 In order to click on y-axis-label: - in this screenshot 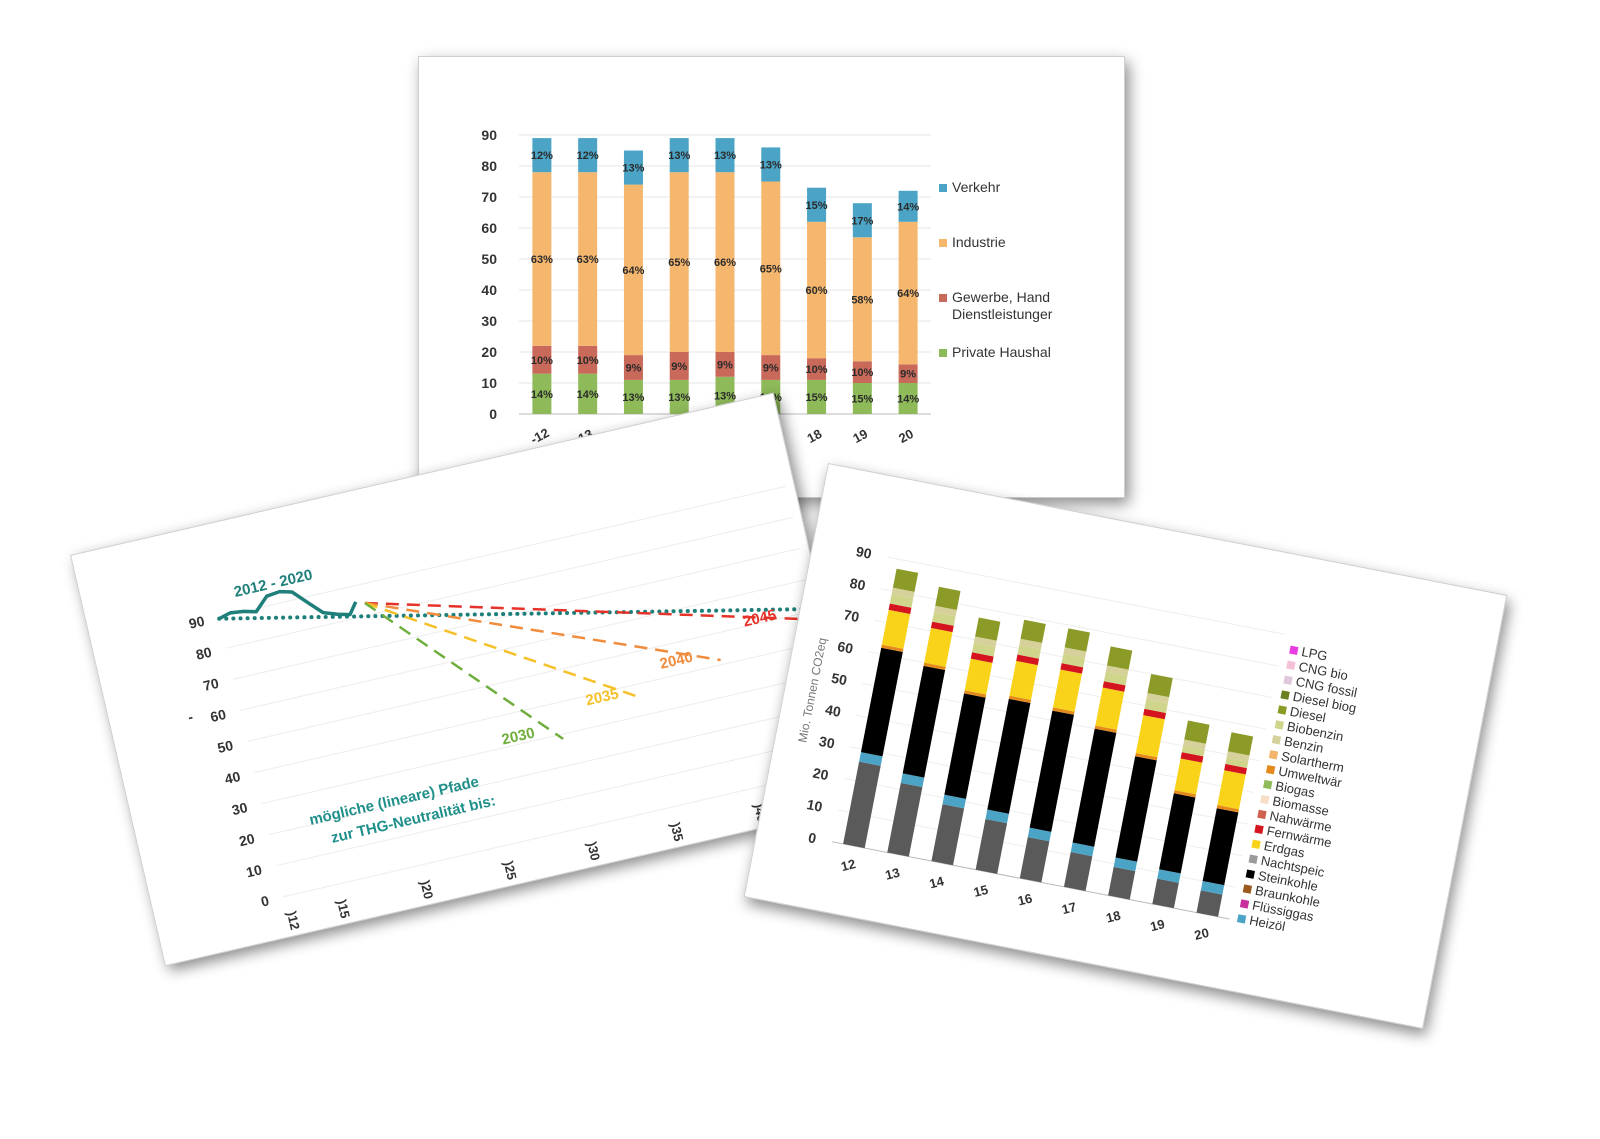, I will do `click(190, 716)`.